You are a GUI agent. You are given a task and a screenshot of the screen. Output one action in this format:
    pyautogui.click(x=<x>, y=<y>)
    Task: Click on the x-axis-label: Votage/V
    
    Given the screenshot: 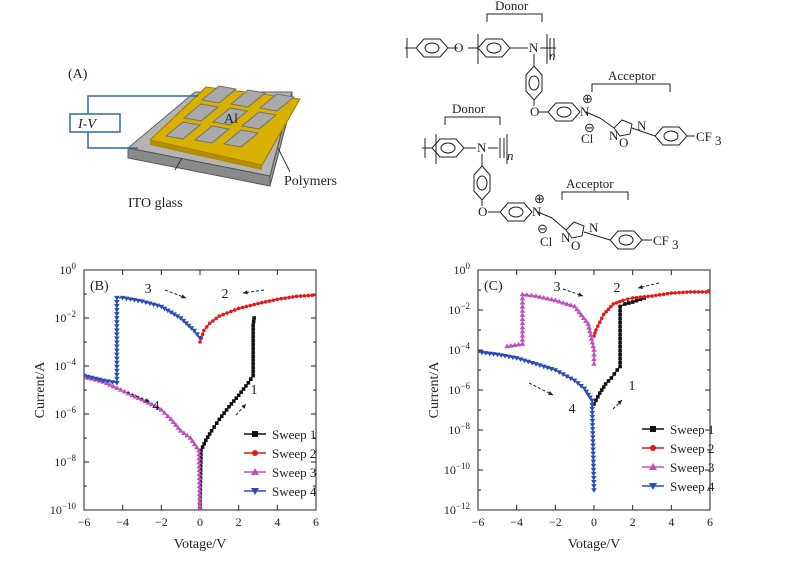 What is the action you would take?
    pyautogui.click(x=594, y=544)
    